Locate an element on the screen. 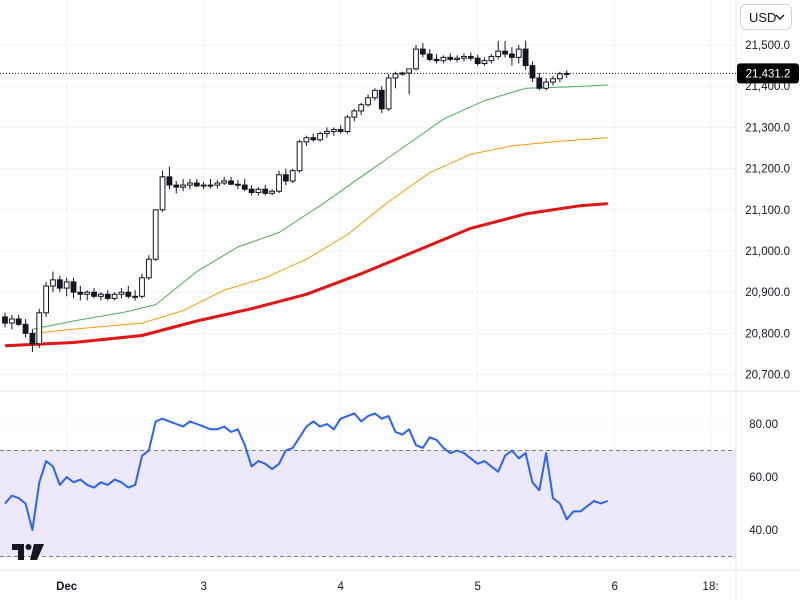 The image size is (800, 605). time-tick-label: 3 is located at coordinates (203, 587).